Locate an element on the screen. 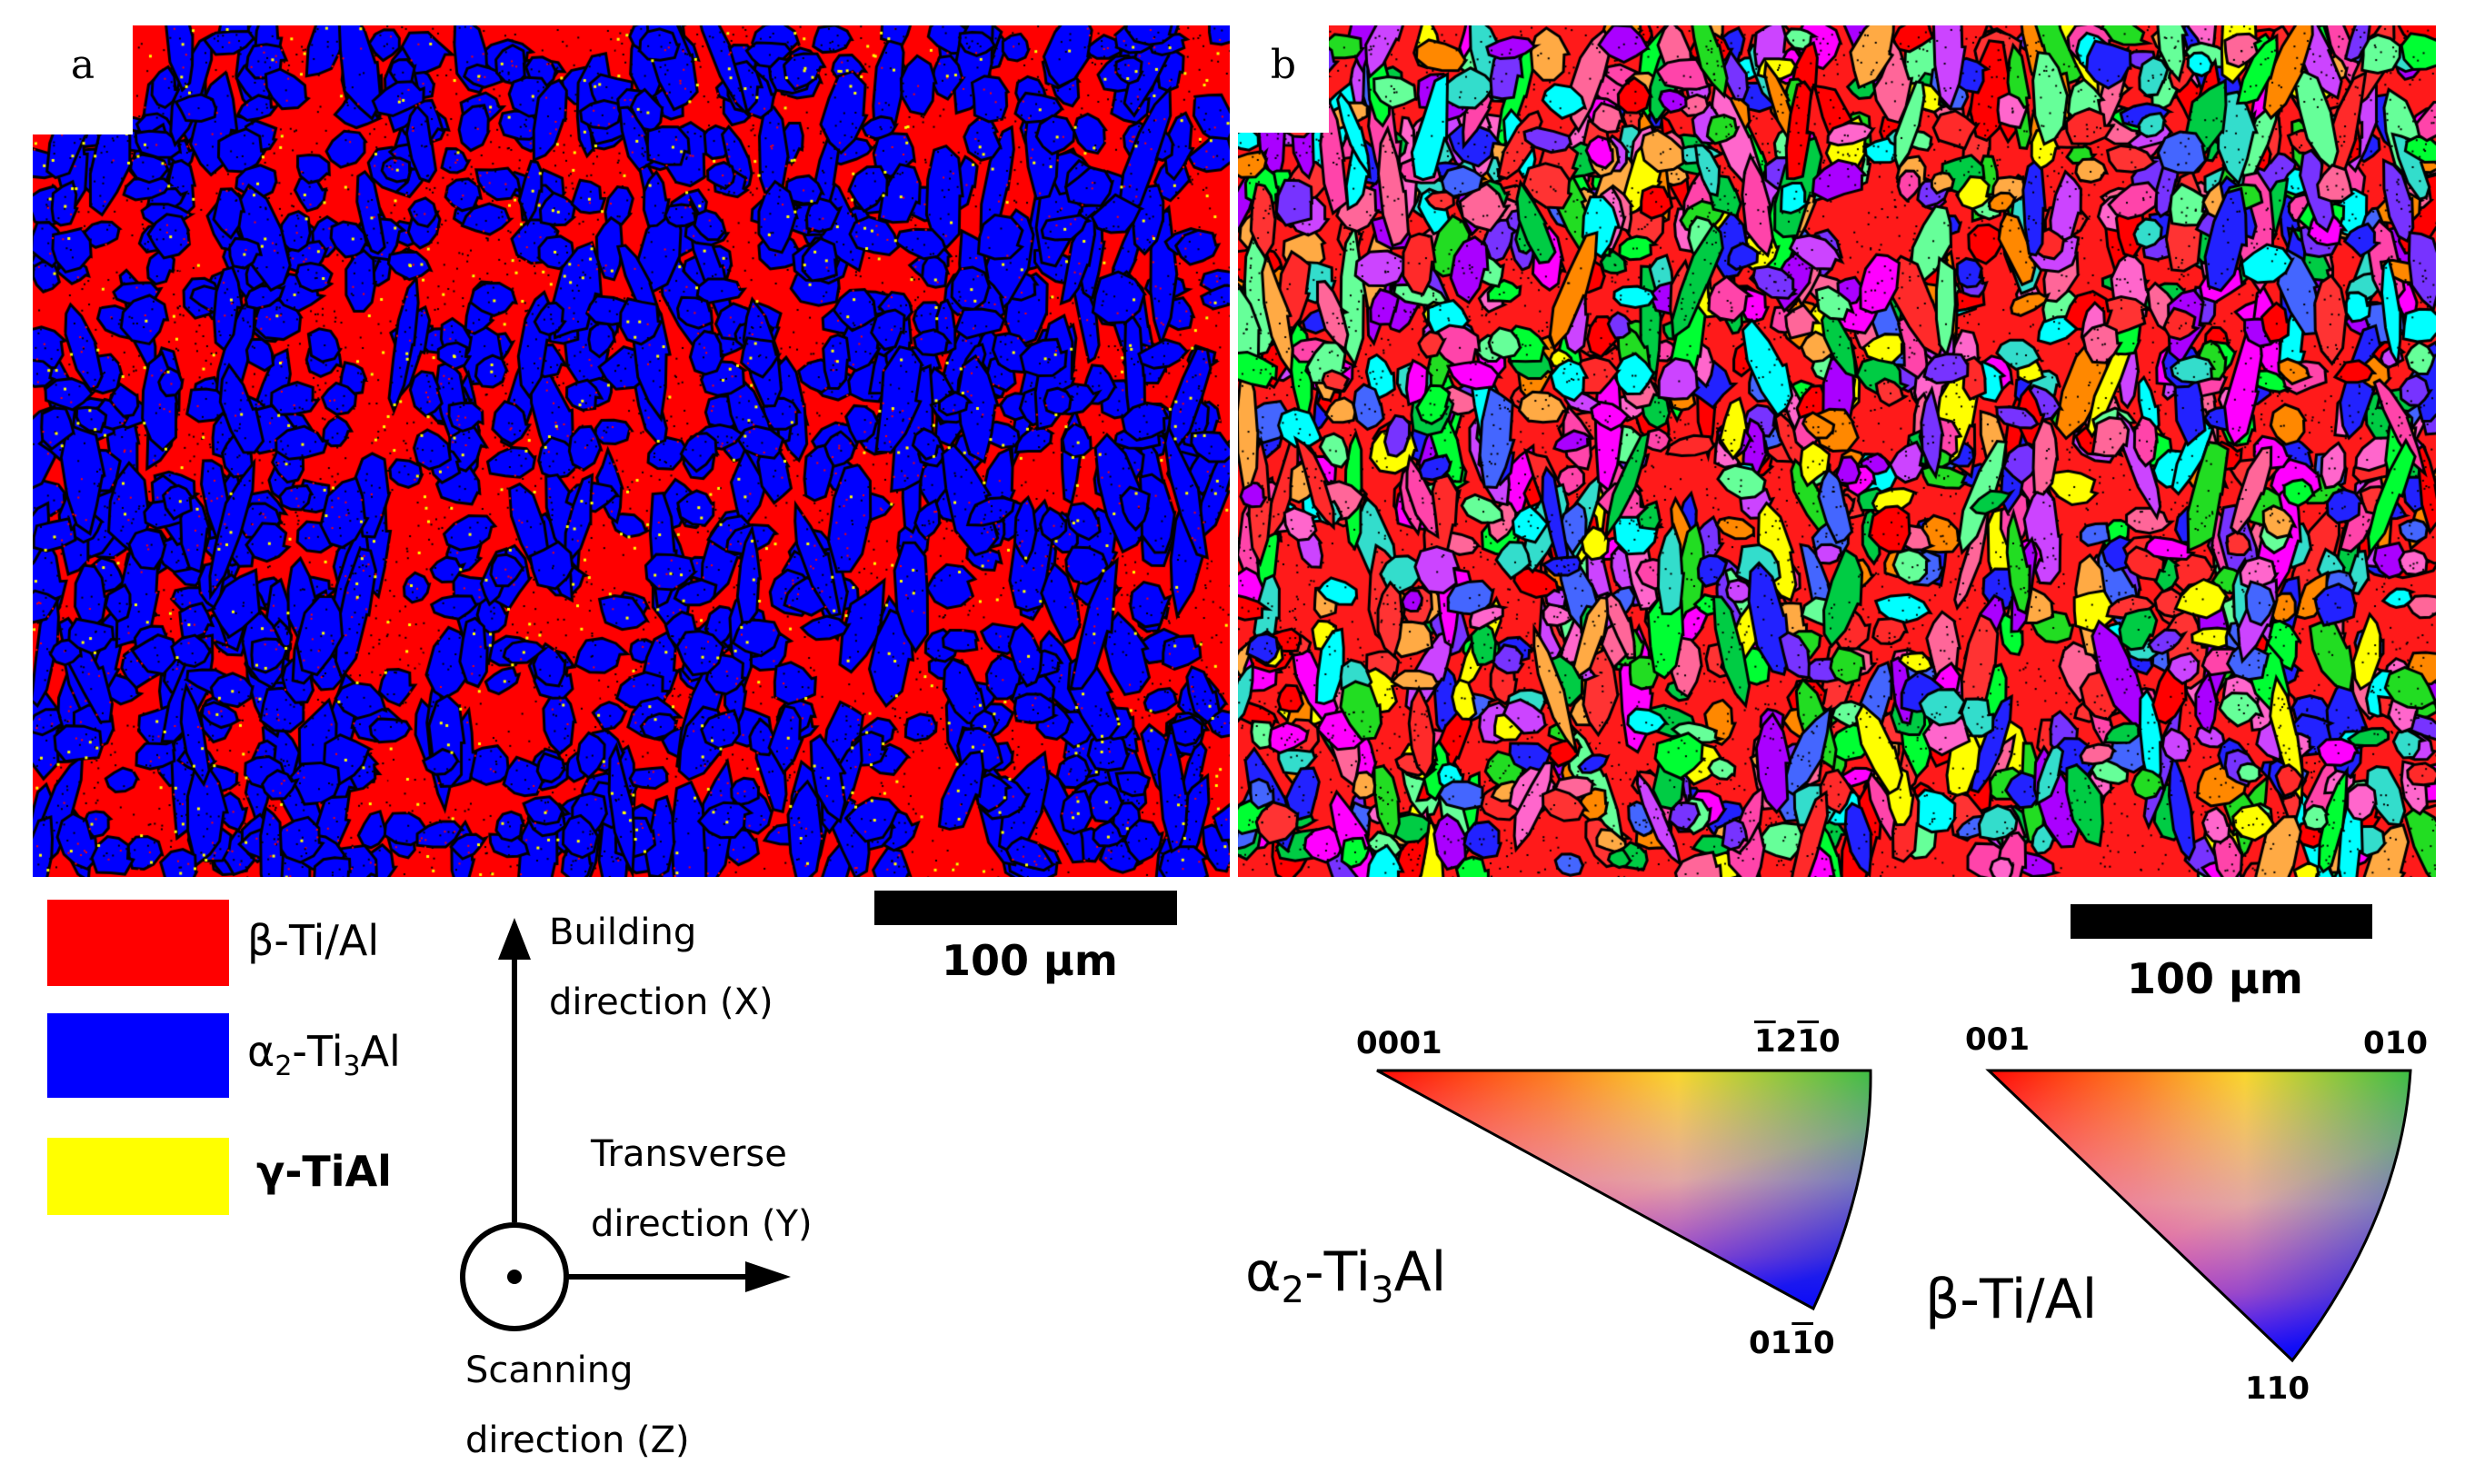  ipf-alpha-corner-0001: 0001 is located at coordinates (1399, 1043).